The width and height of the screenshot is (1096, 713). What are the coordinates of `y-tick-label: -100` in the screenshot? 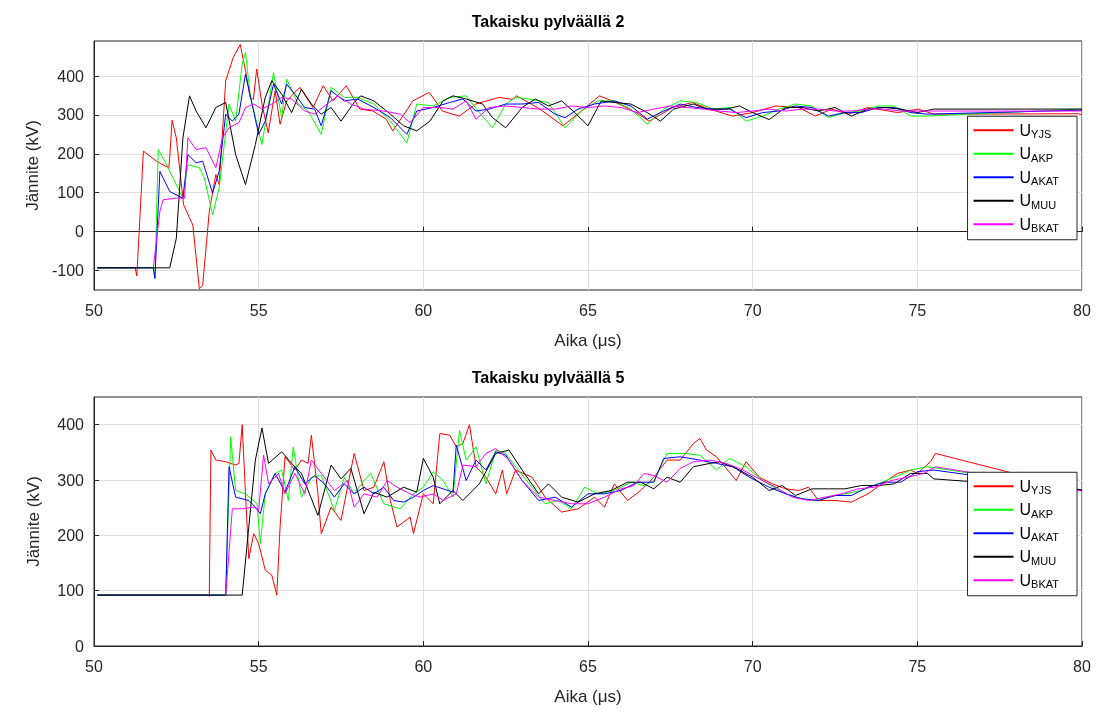 It's located at (68, 271).